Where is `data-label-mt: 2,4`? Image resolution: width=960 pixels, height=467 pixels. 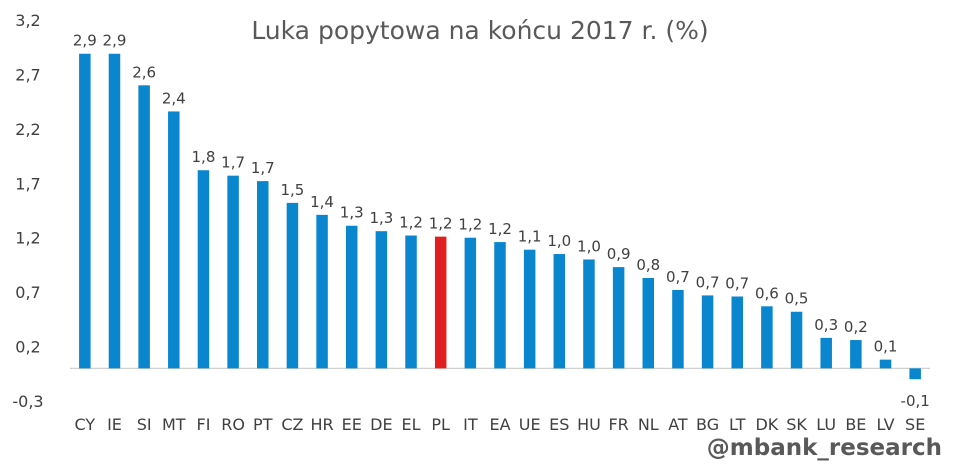
data-label-mt: 2,4 is located at coordinates (174, 98).